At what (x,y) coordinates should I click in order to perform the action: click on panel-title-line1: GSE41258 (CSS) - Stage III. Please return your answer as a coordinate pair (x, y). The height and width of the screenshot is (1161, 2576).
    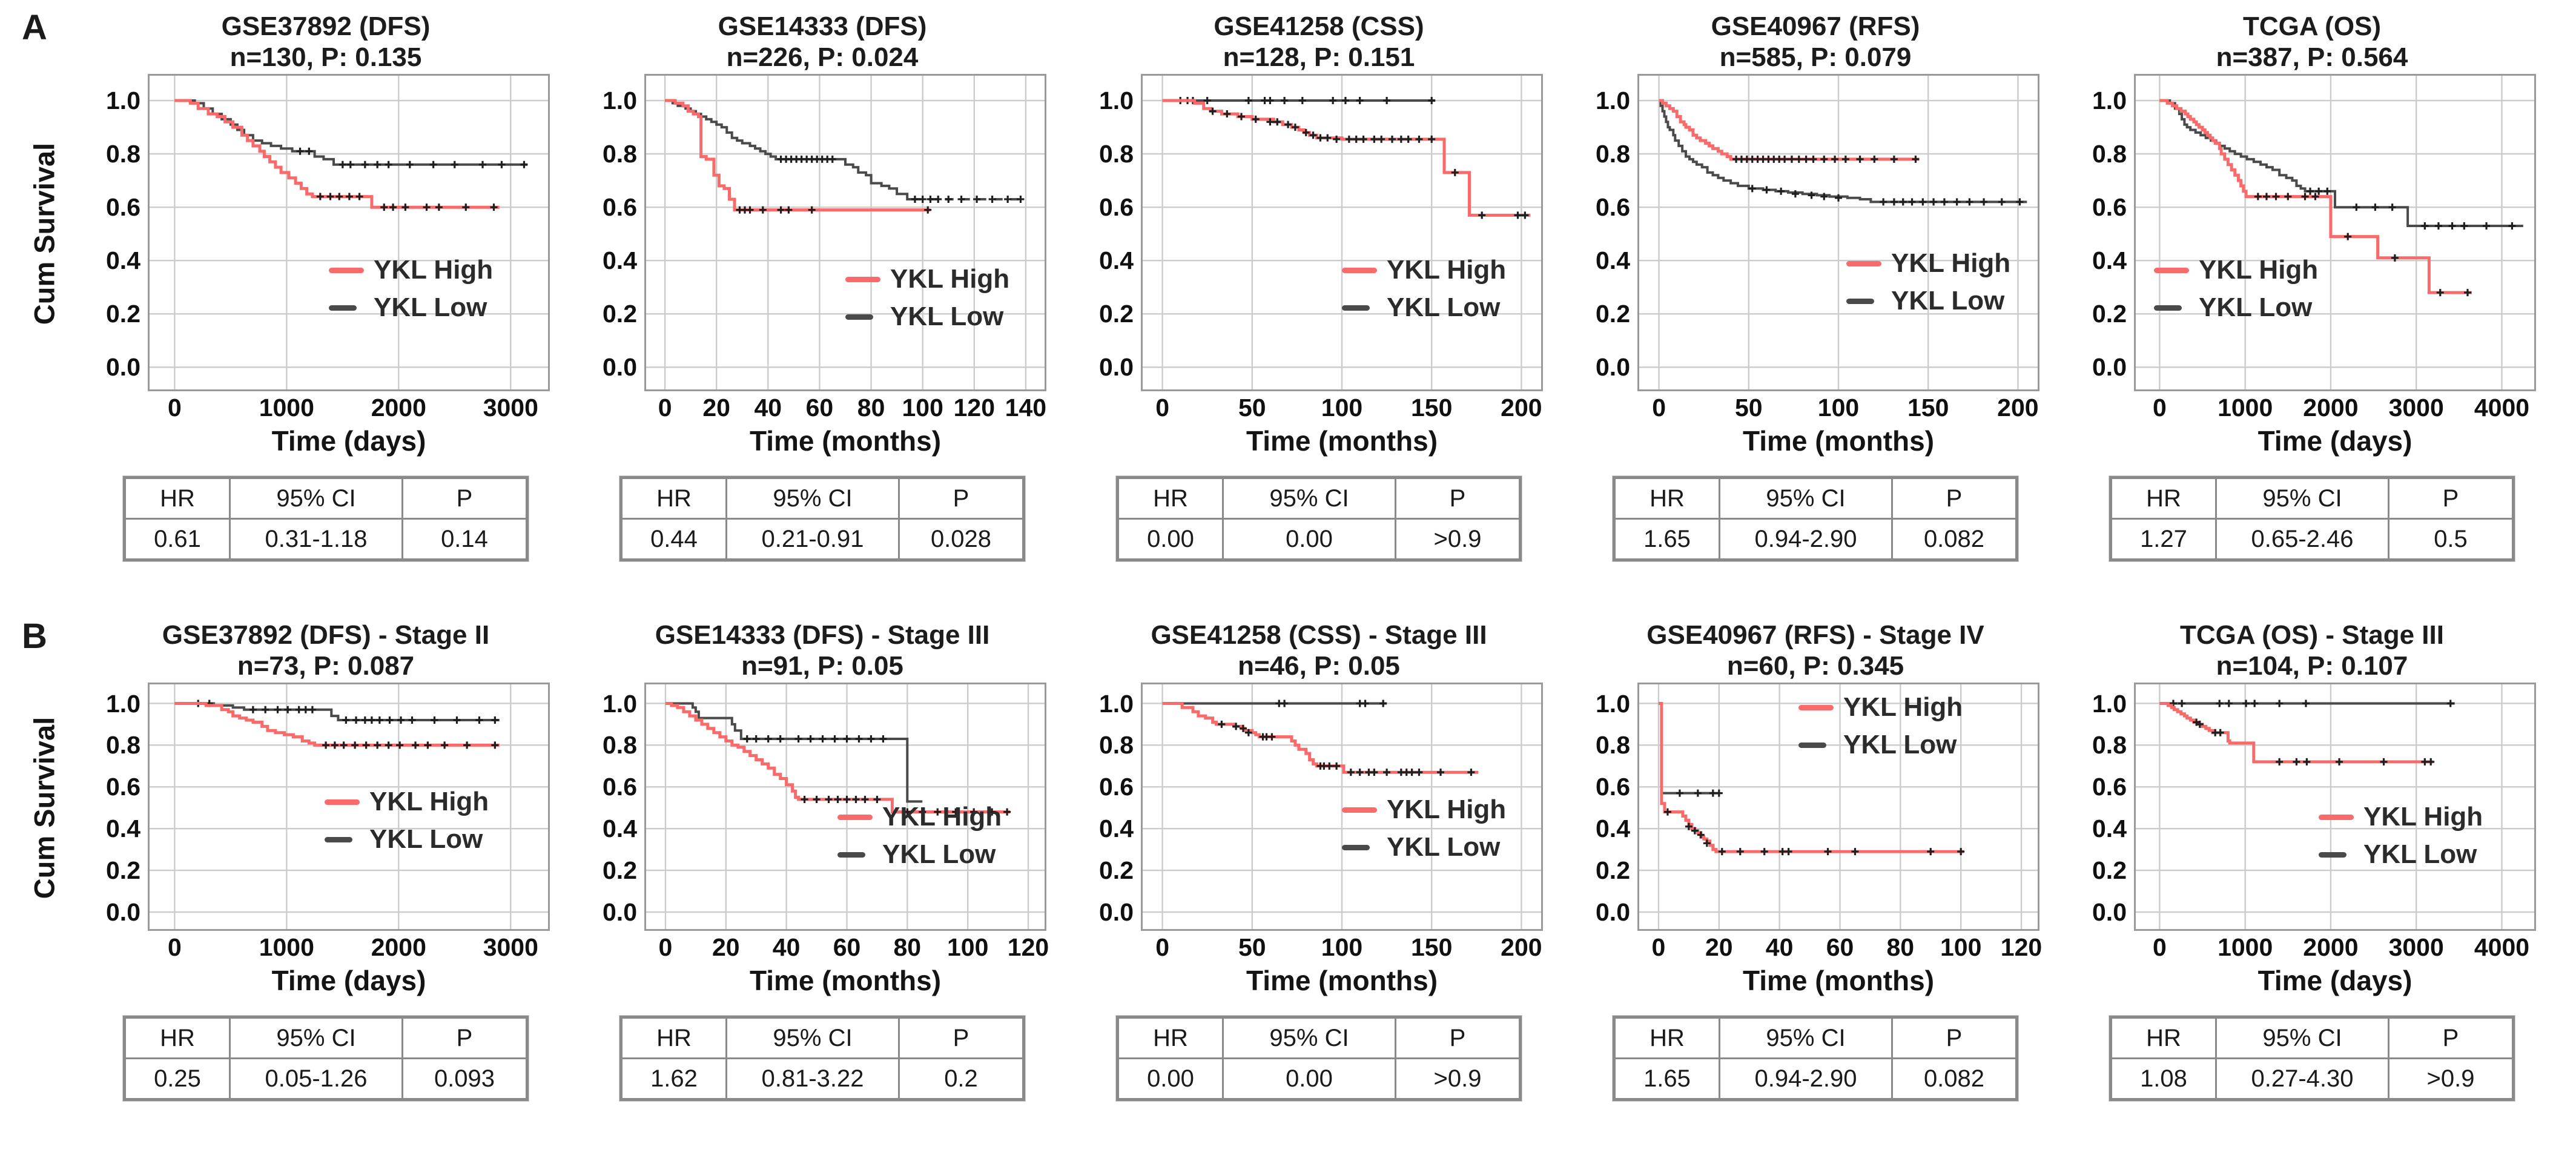
    Looking at the image, I should click on (1319, 635).